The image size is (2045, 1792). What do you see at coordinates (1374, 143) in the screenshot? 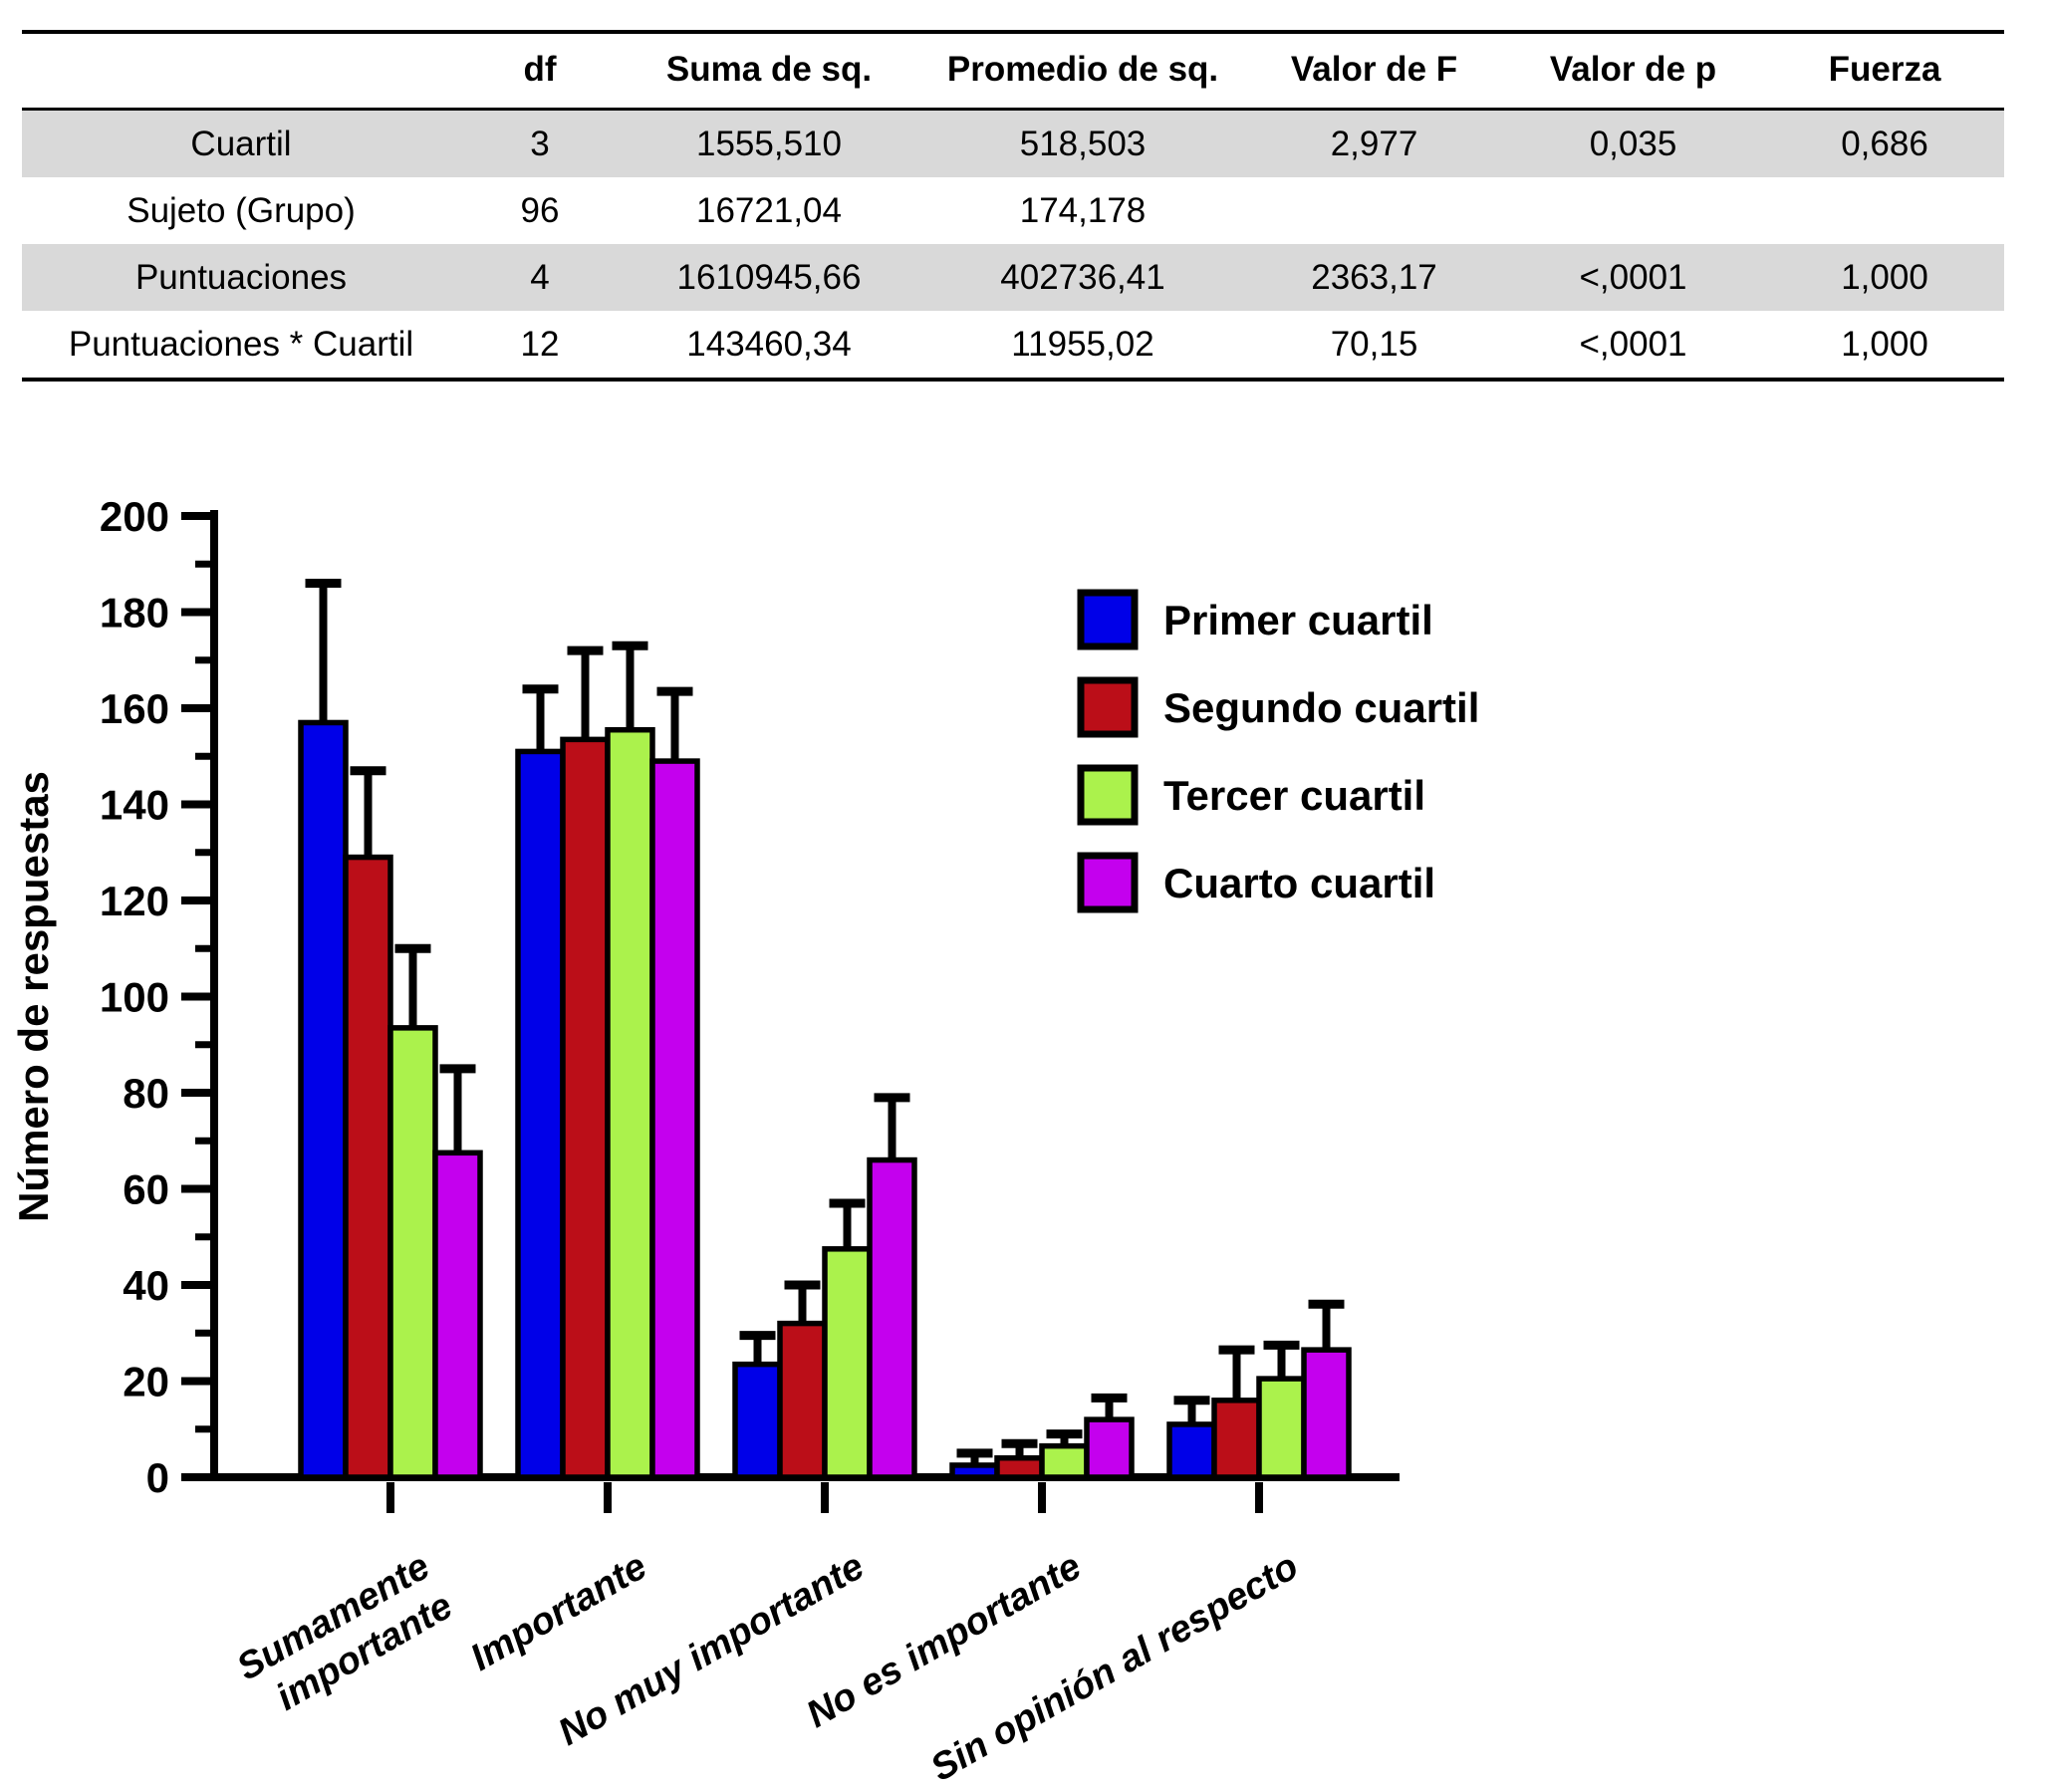
I see `value-cell: 2,977` at bounding box center [1374, 143].